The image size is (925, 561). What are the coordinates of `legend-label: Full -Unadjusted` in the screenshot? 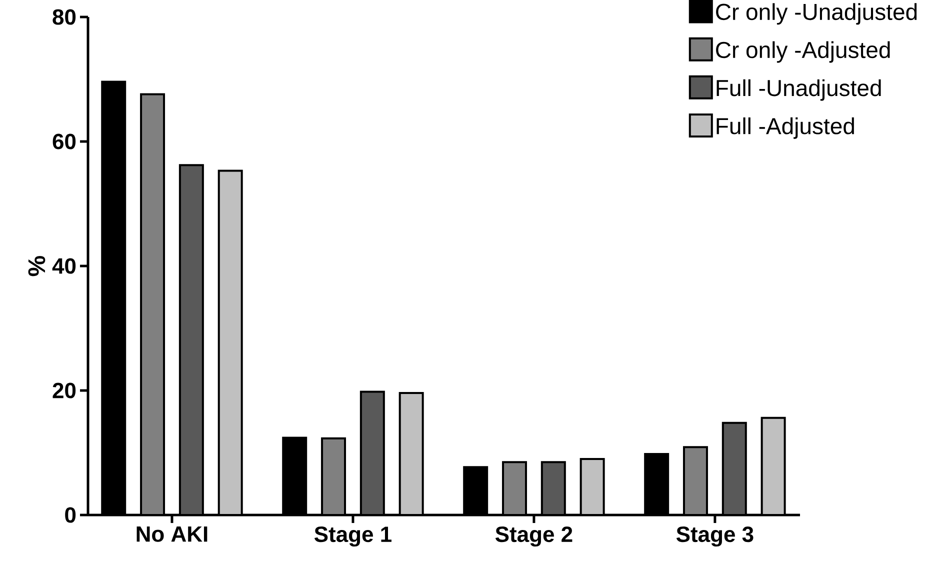 It's located at (798, 90).